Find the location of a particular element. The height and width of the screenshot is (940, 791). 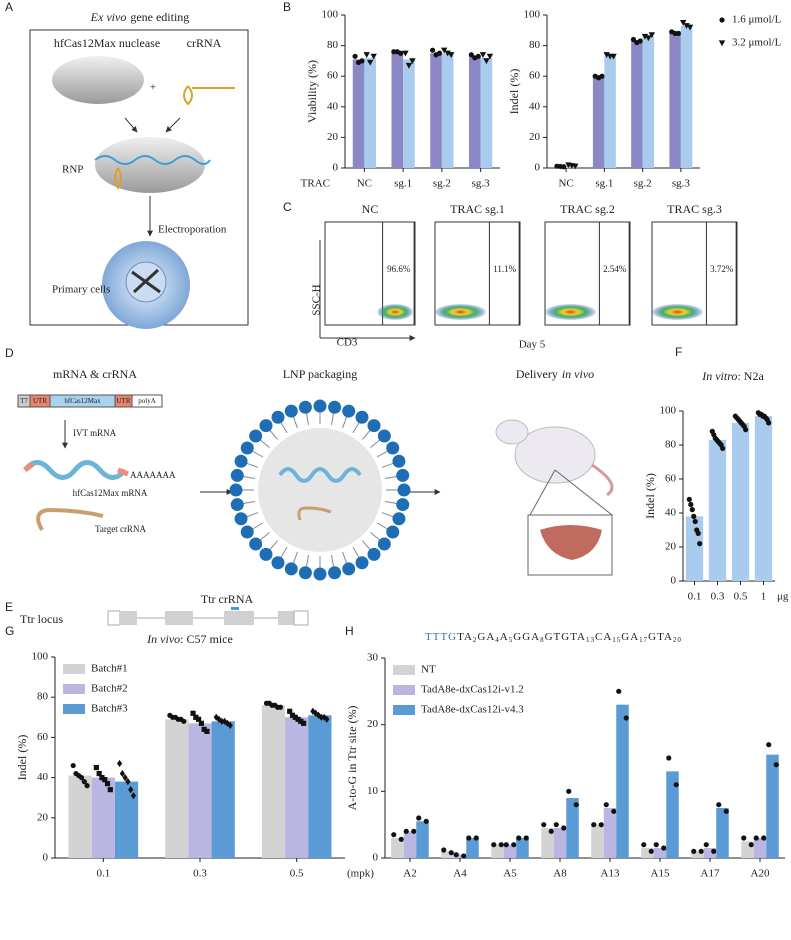

legend-label: Batch#3 is located at coordinates (109, 709).